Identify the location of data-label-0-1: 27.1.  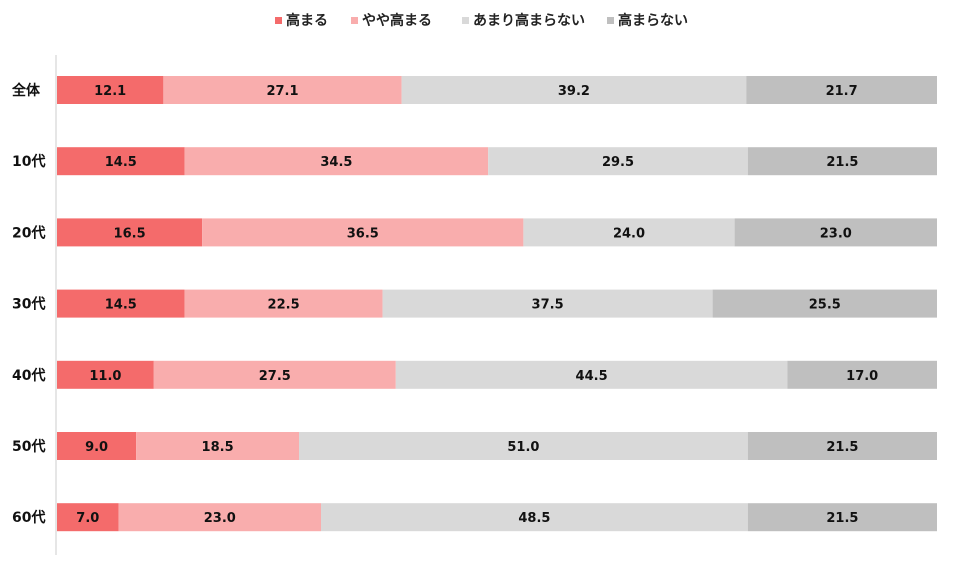
(282, 91).